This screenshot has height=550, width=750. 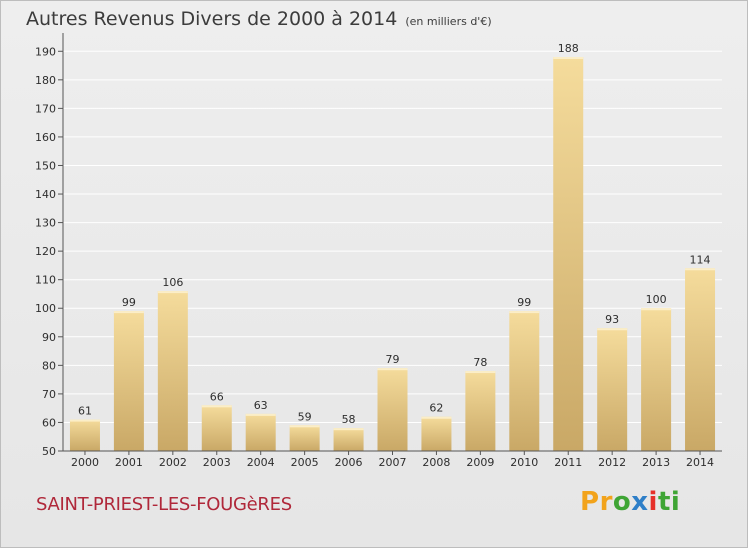 I want to click on y-tick-label: 50, so click(x=49, y=451).